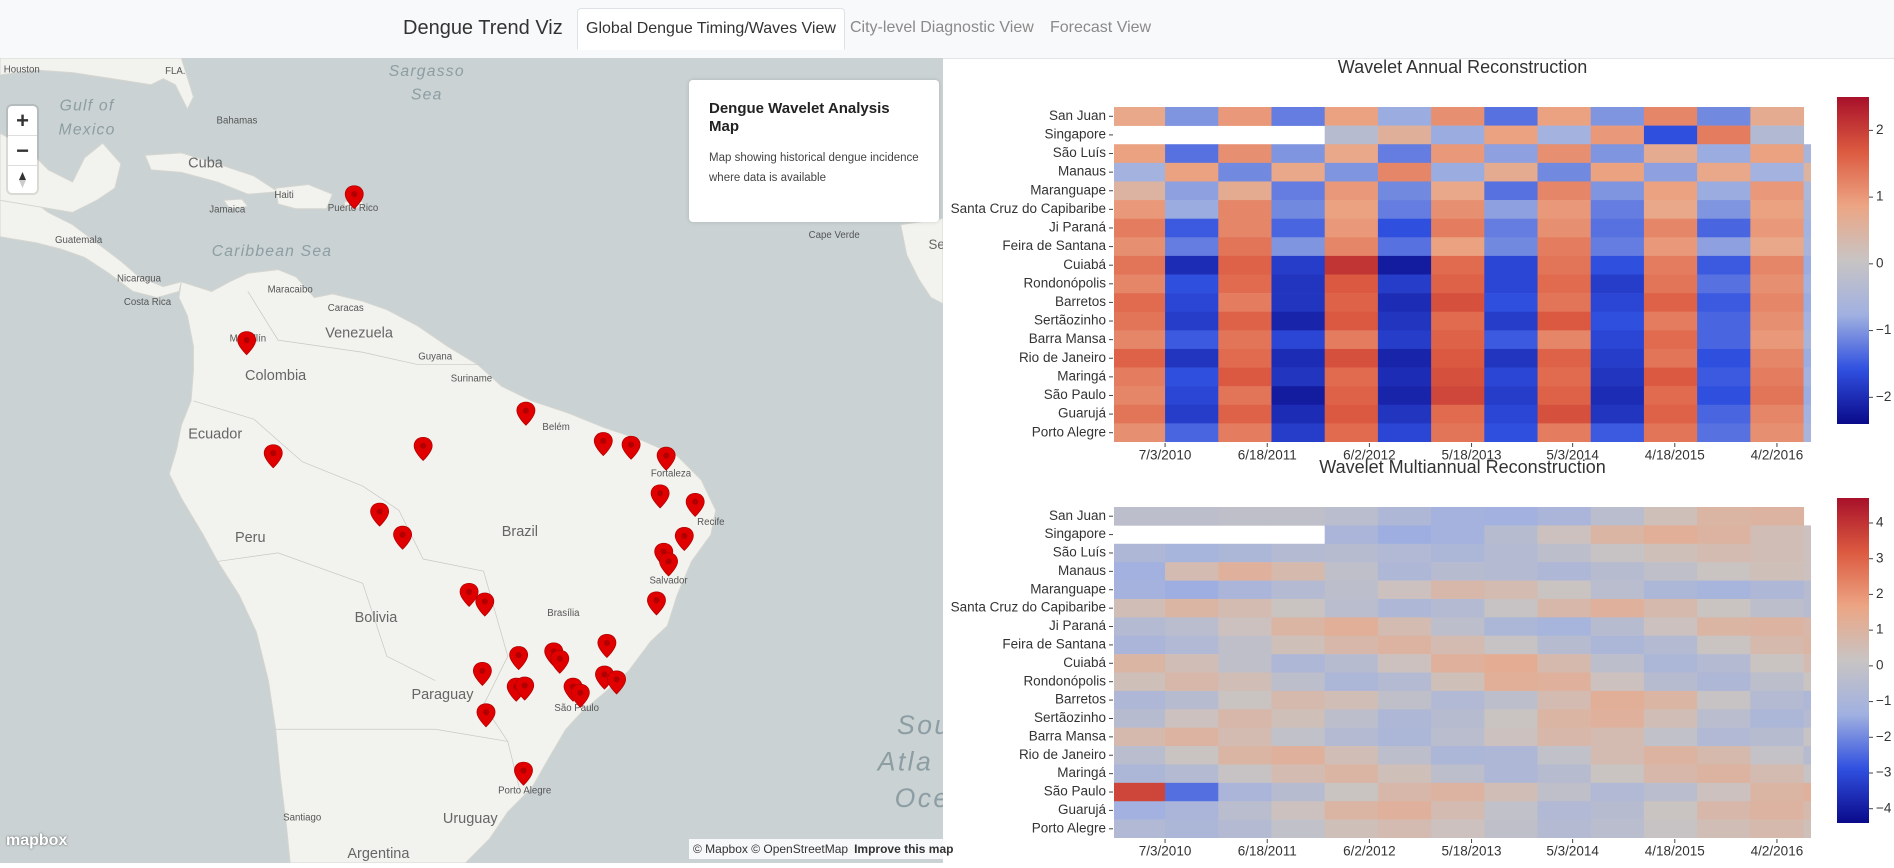 This screenshot has width=1894, height=868. Describe the element at coordinates (942, 27) in the screenshot. I see `tab: City-level Diagnostic View` at that location.